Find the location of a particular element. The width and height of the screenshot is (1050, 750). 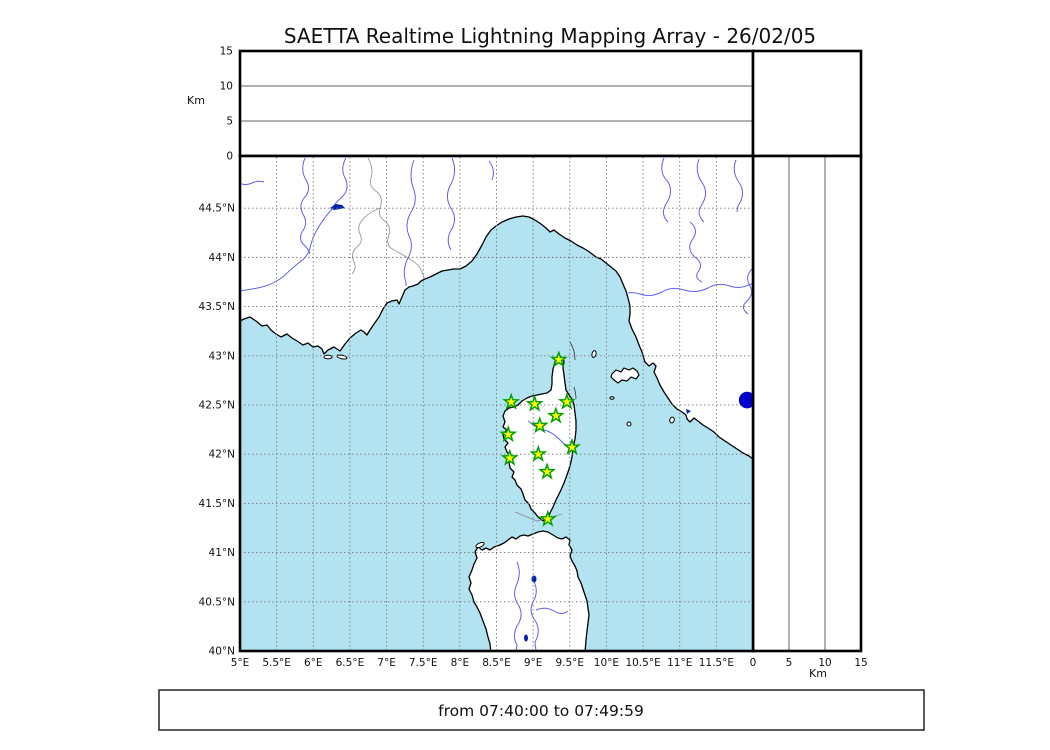

top-panel-gridlines is located at coordinates (496, 103).